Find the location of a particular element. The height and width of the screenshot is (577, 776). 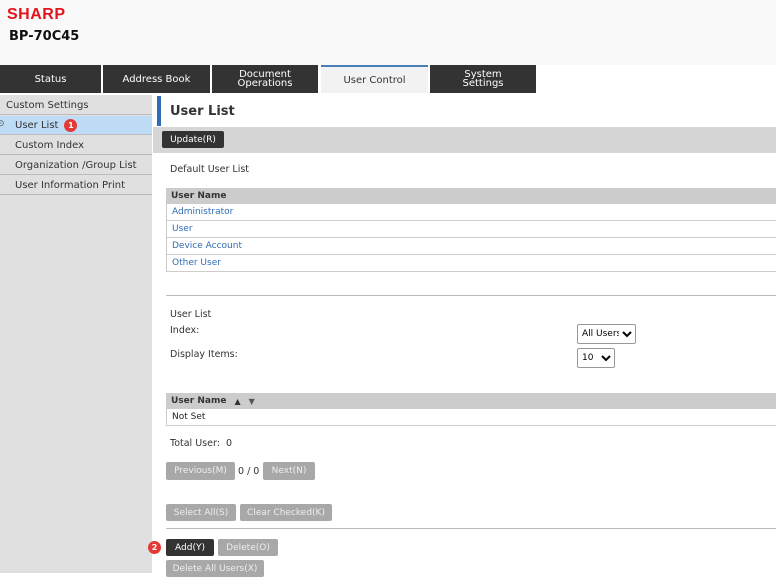

total-user-label: Total User: is located at coordinates (195, 443).